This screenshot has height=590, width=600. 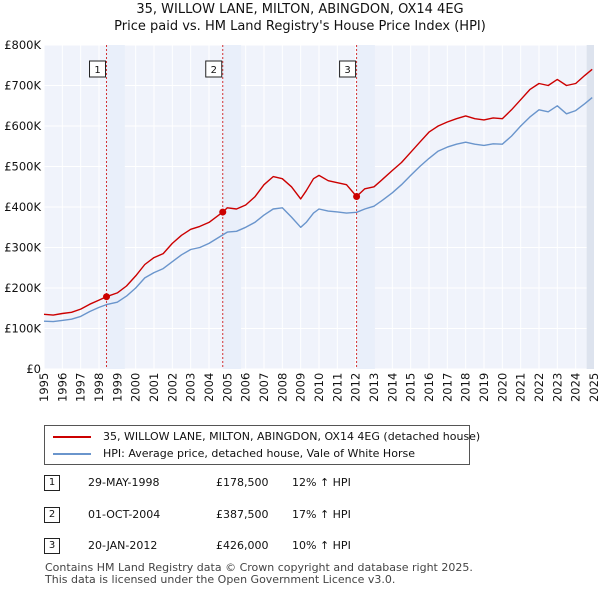 What do you see at coordinates (264, 387) in the screenshot?
I see `x-tick-label: 2007` at bounding box center [264, 387].